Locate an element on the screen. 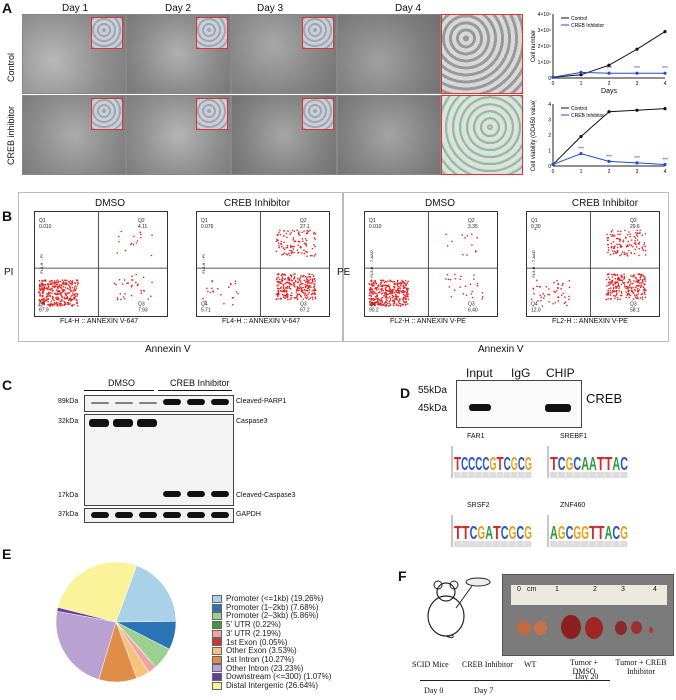  injection-arrow is located at coordinates (464, 597).